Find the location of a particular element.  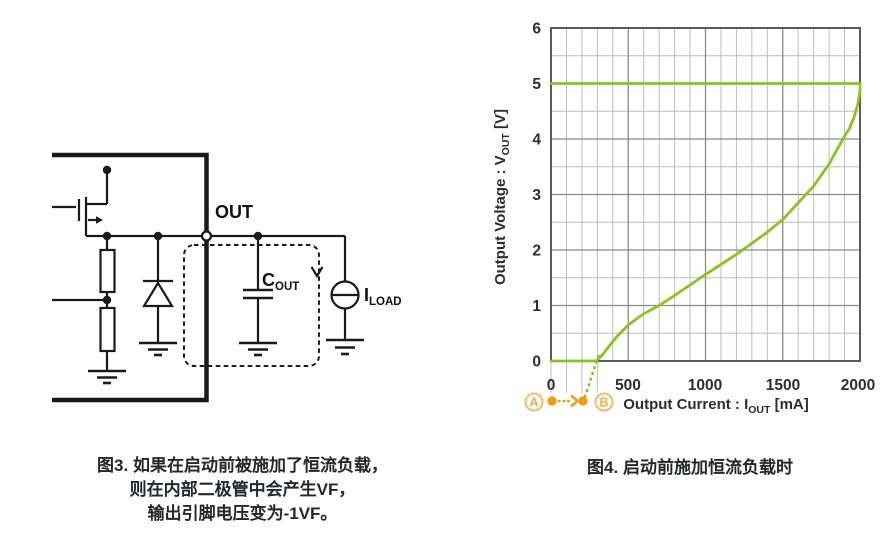

load-current-source is located at coordinates (345, 296).